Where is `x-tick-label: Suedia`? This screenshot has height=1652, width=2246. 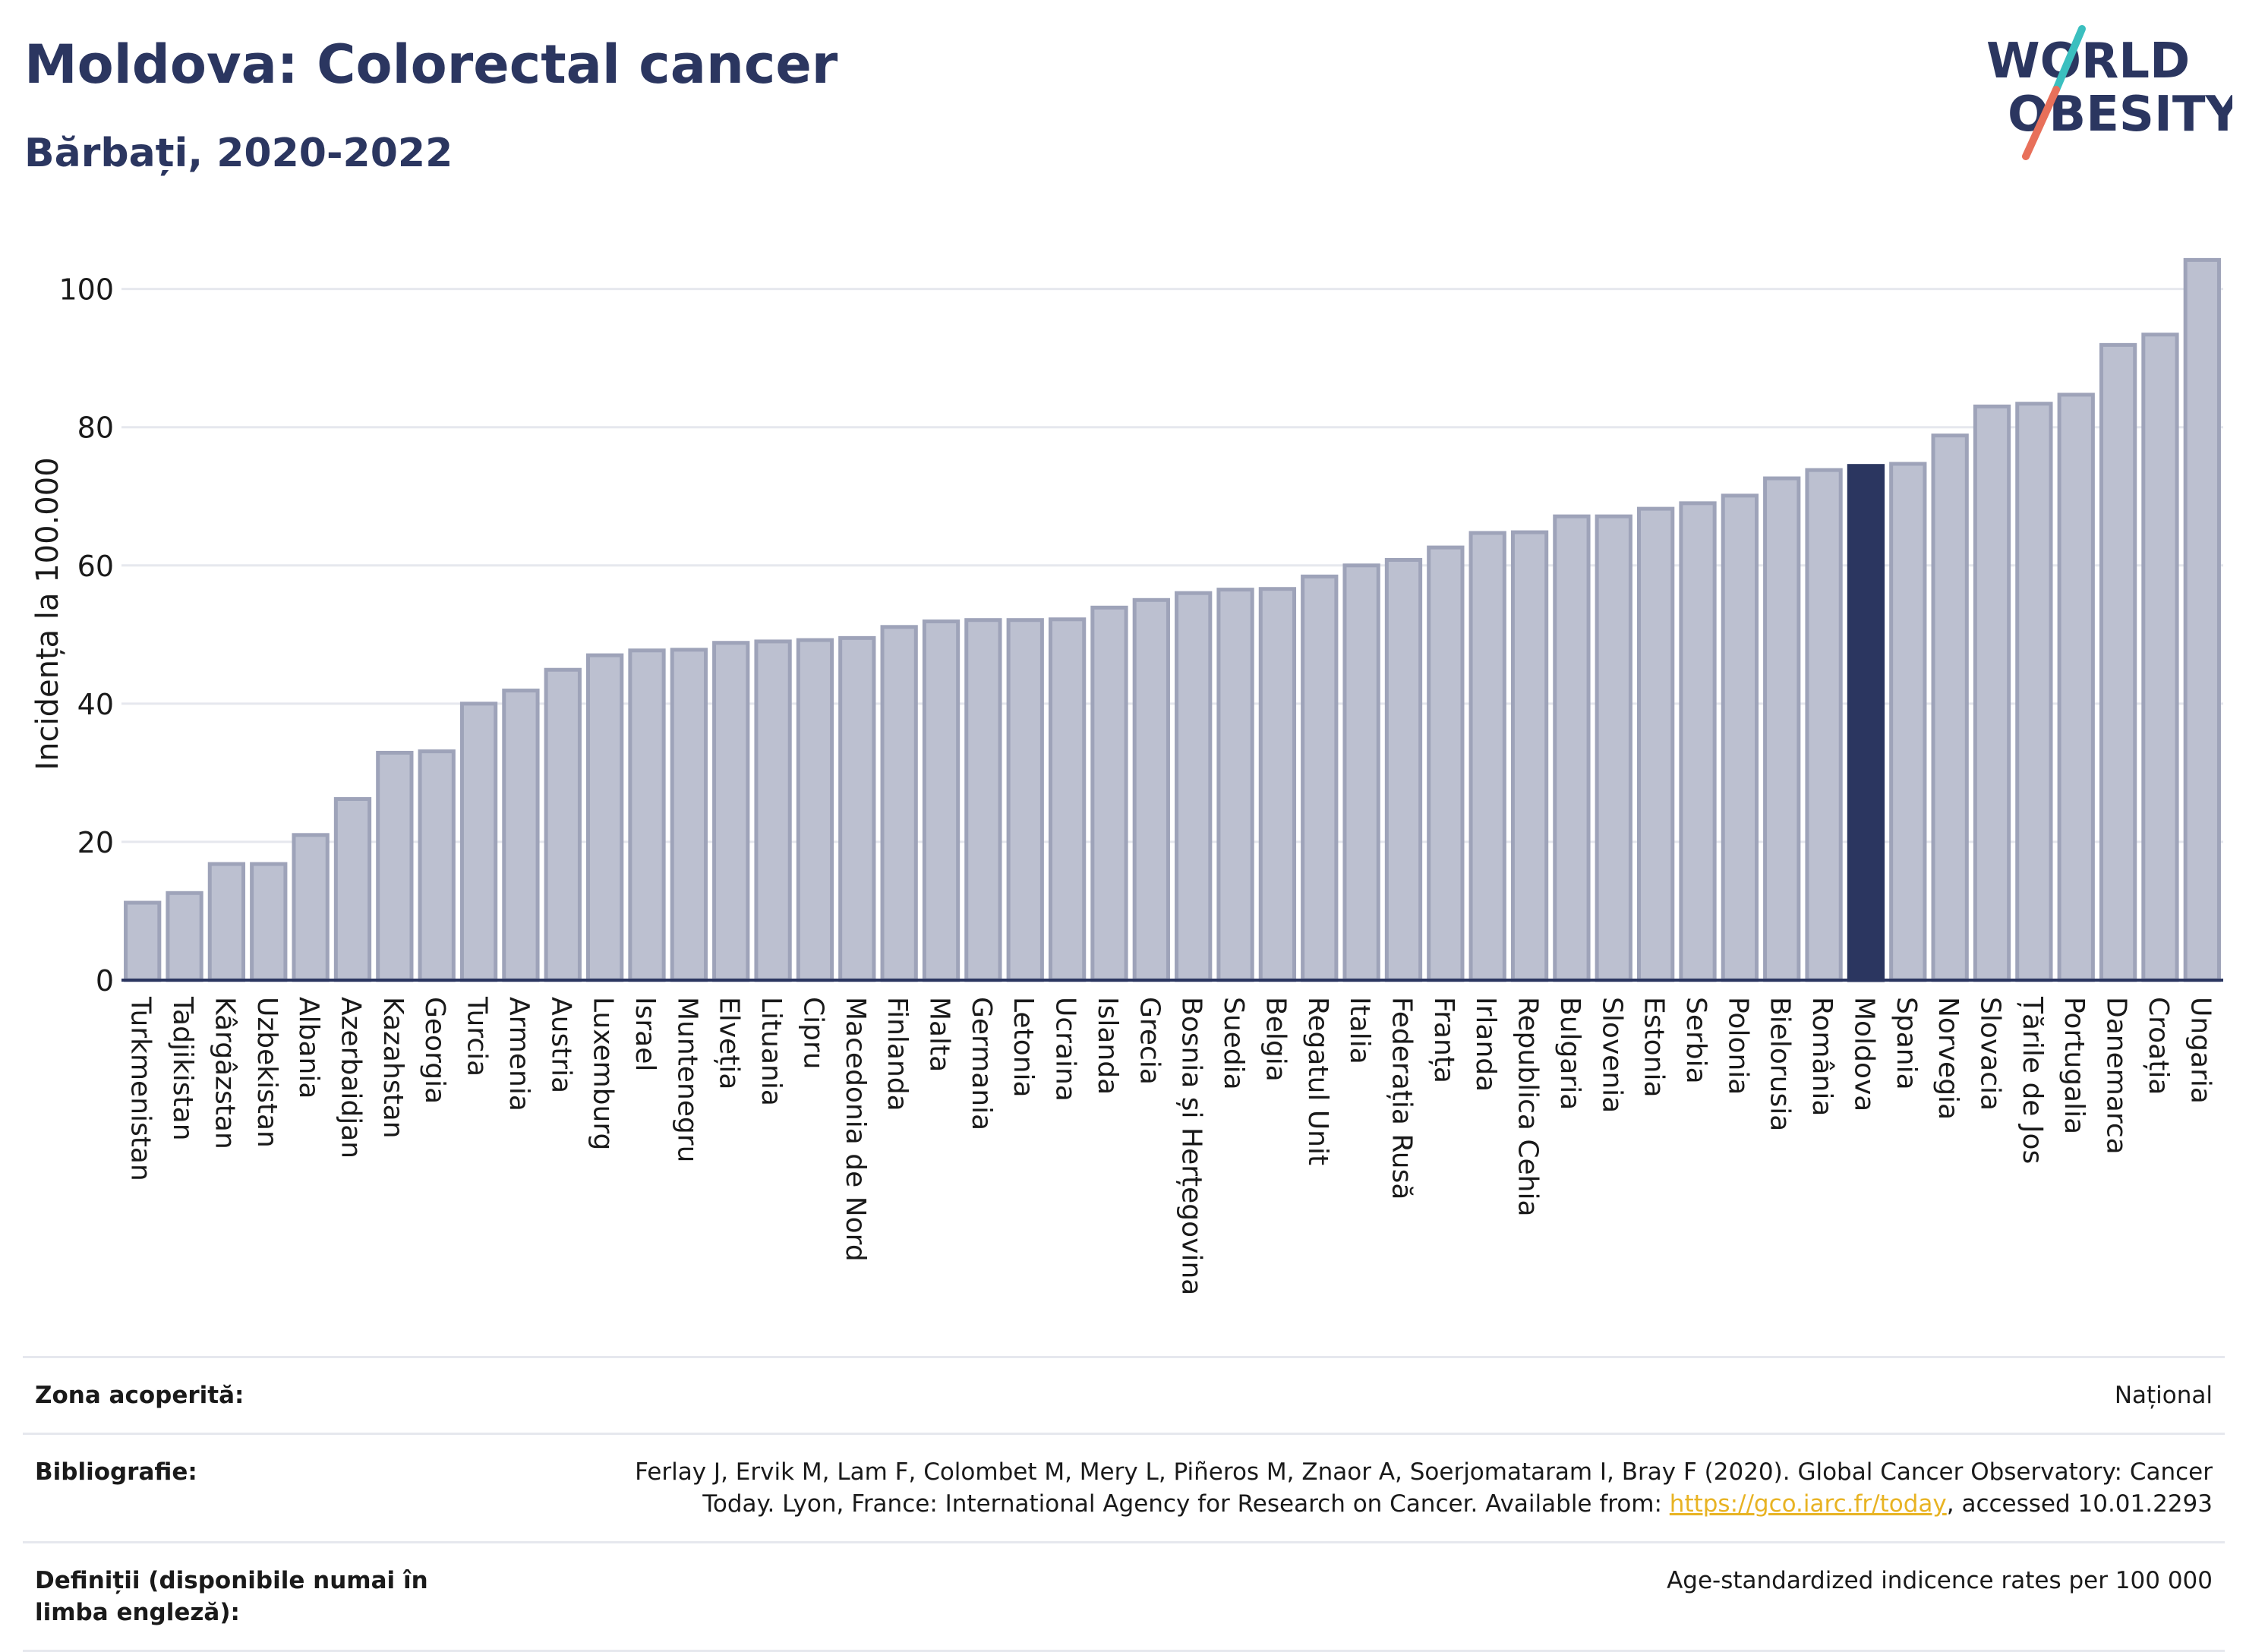
x-tick-label: Suedia is located at coordinates (1233, 1043).